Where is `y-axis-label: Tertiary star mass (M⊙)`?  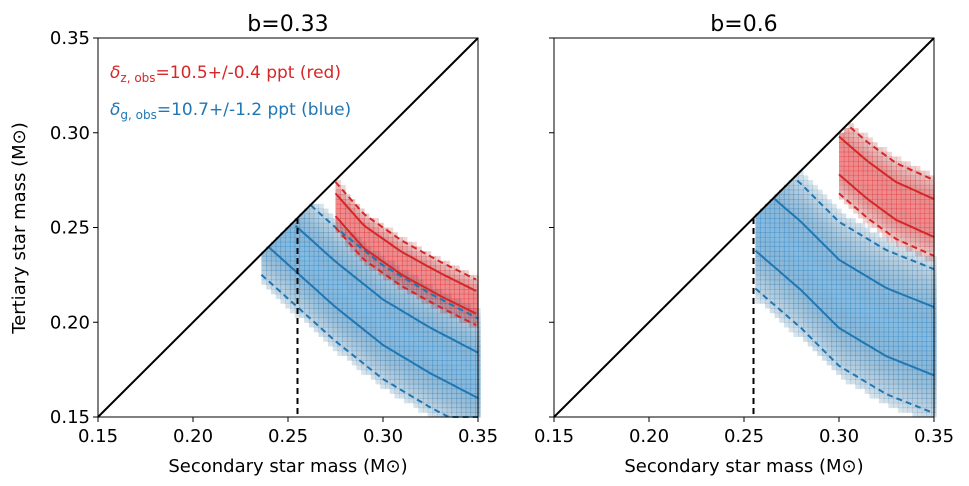
y-axis-label: Tertiary star mass (M⊙) is located at coordinates (19, 228).